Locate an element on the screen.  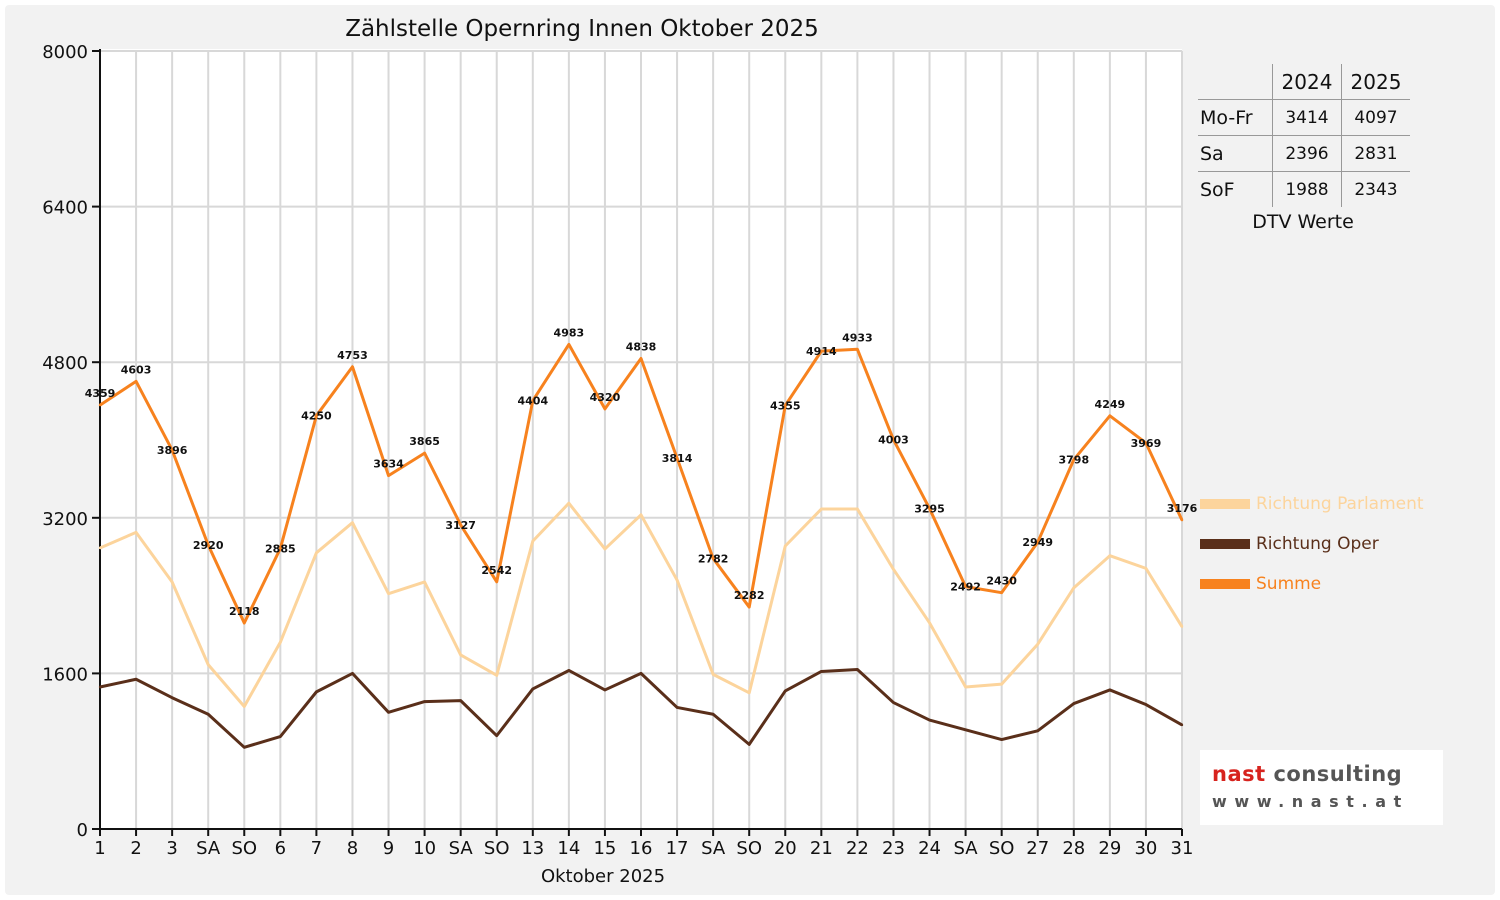
x-tick-label: 20 is located at coordinates (785, 848).